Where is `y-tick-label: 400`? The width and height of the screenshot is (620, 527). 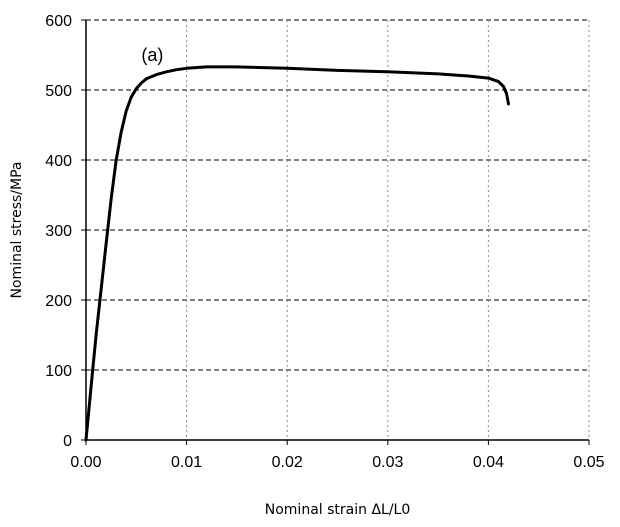 y-tick-label: 400 is located at coordinates (58, 161).